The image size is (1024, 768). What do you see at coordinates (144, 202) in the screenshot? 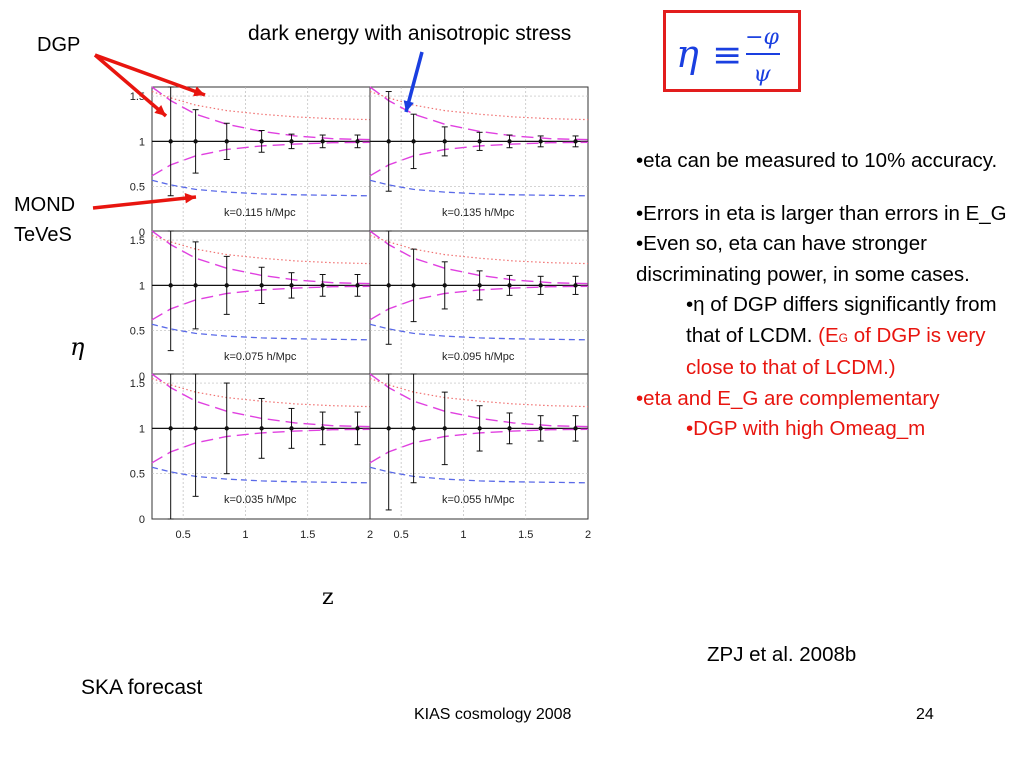
I see `mond-arrow` at bounding box center [144, 202].